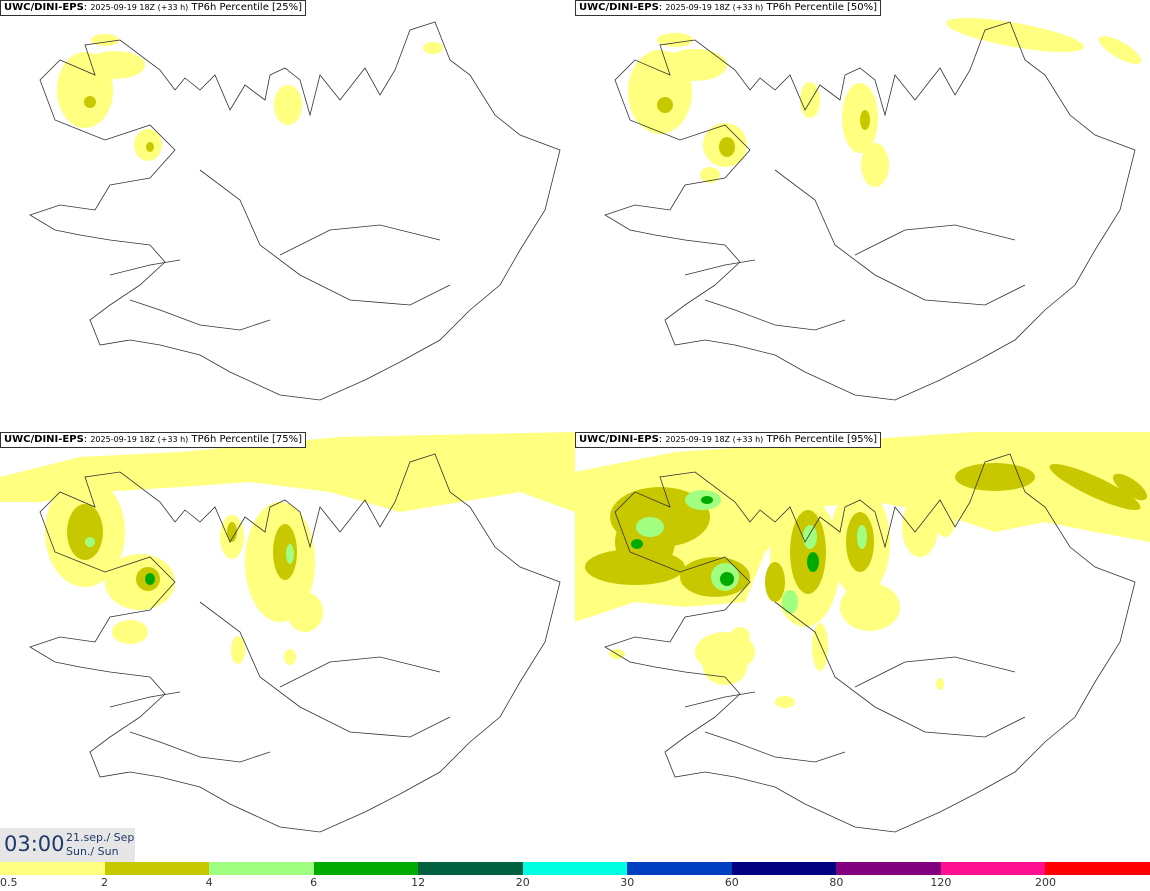  I want to click on colorbar-label: 30, so click(627, 882).